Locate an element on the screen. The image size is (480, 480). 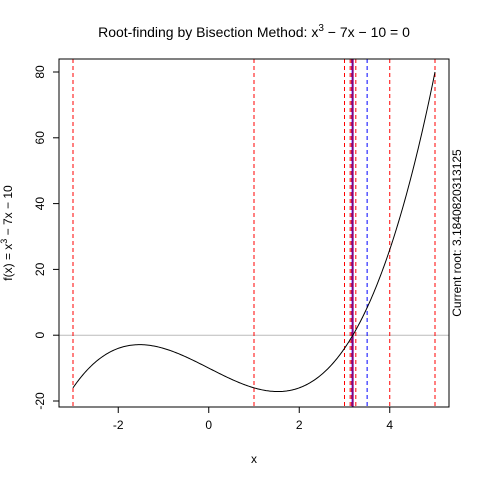
y-tick-label: 60 is located at coordinates (40, 138).